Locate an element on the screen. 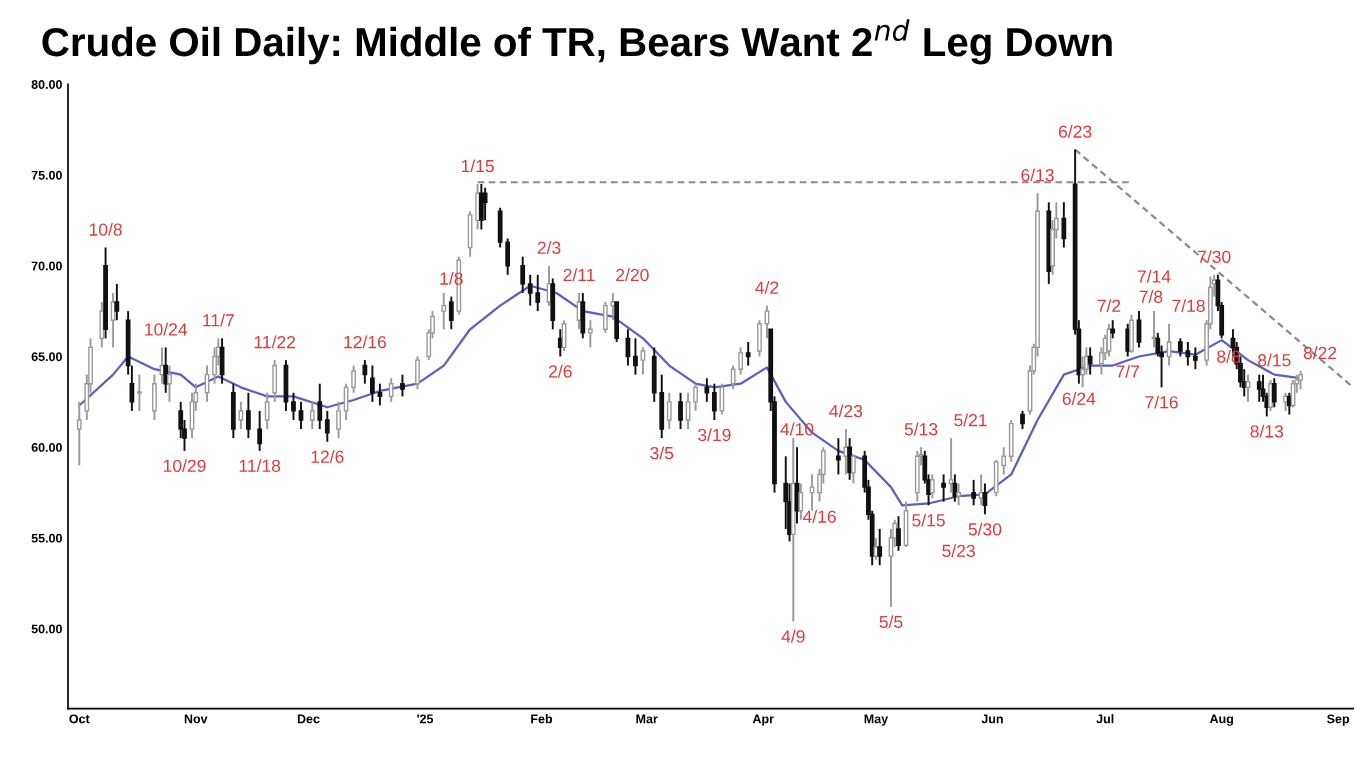  annotation: 8/22 is located at coordinates (1320, 353).